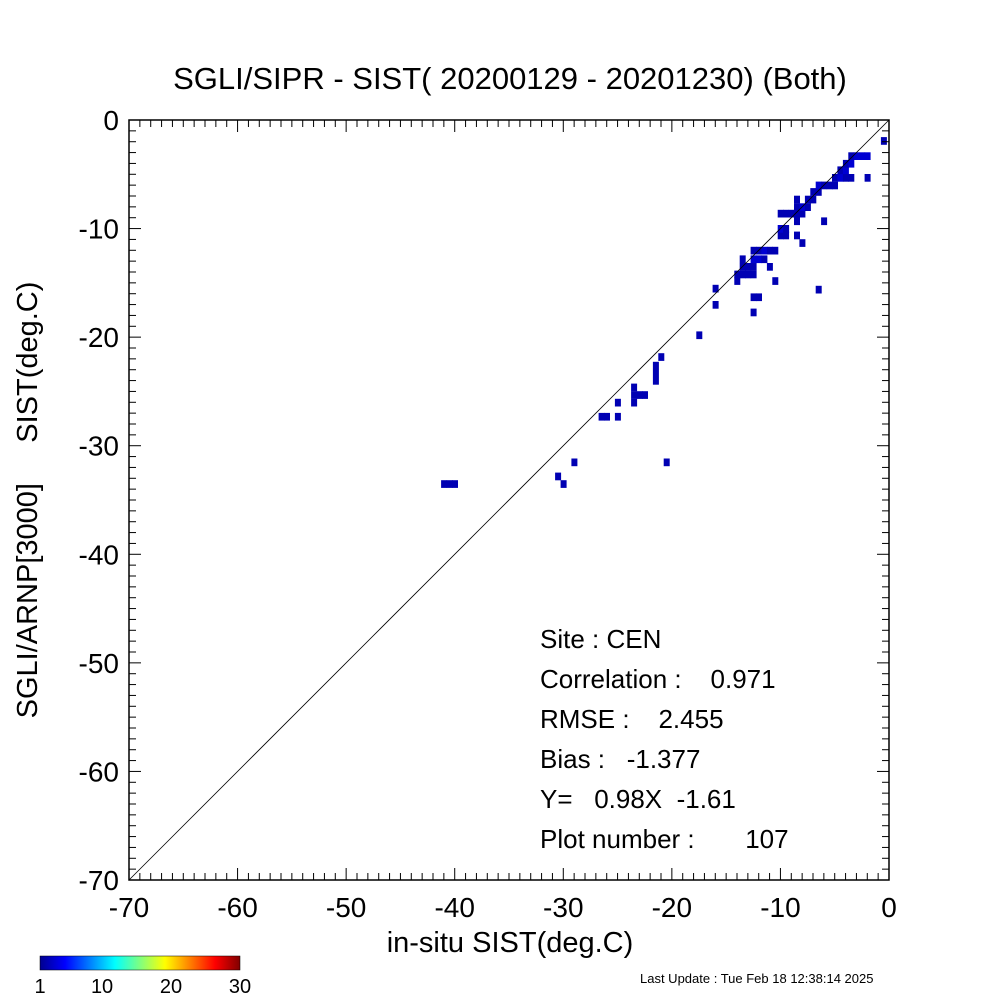 This screenshot has height=1000, width=1000. Describe the element at coordinates (240, 987) in the screenshot. I see `colorbar-tick-label: 30` at that location.